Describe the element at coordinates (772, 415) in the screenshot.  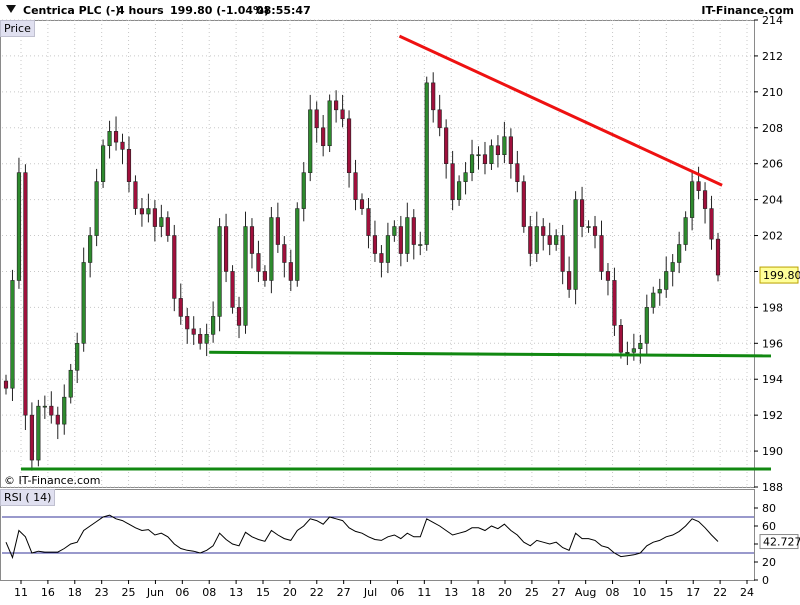
I see `price-tick-label: 192` at that location.